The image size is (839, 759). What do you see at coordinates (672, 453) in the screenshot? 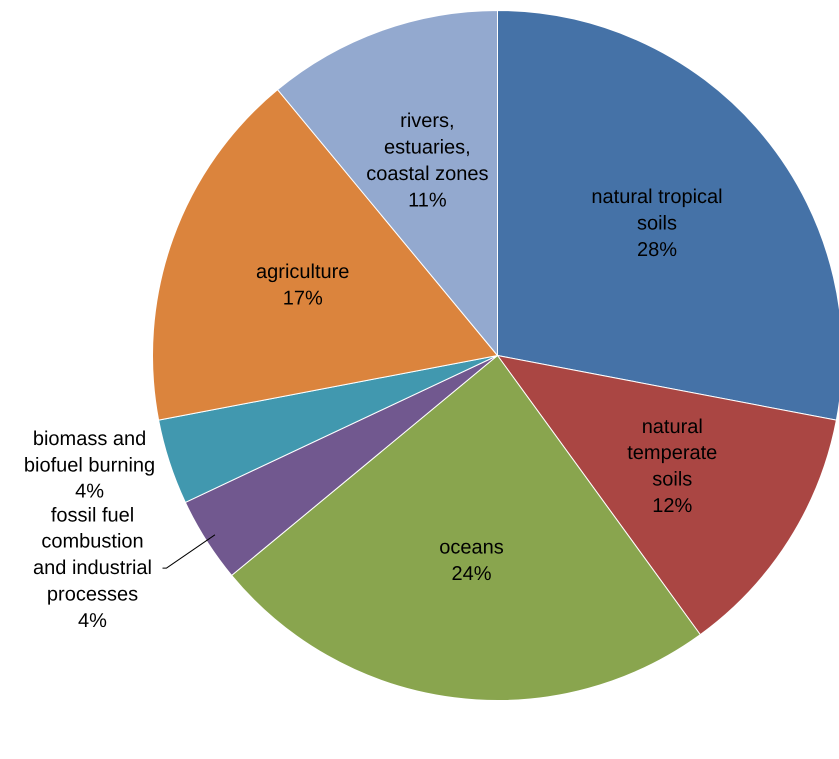
I see `slice-label: natural temperate soils` at bounding box center [672, 453].